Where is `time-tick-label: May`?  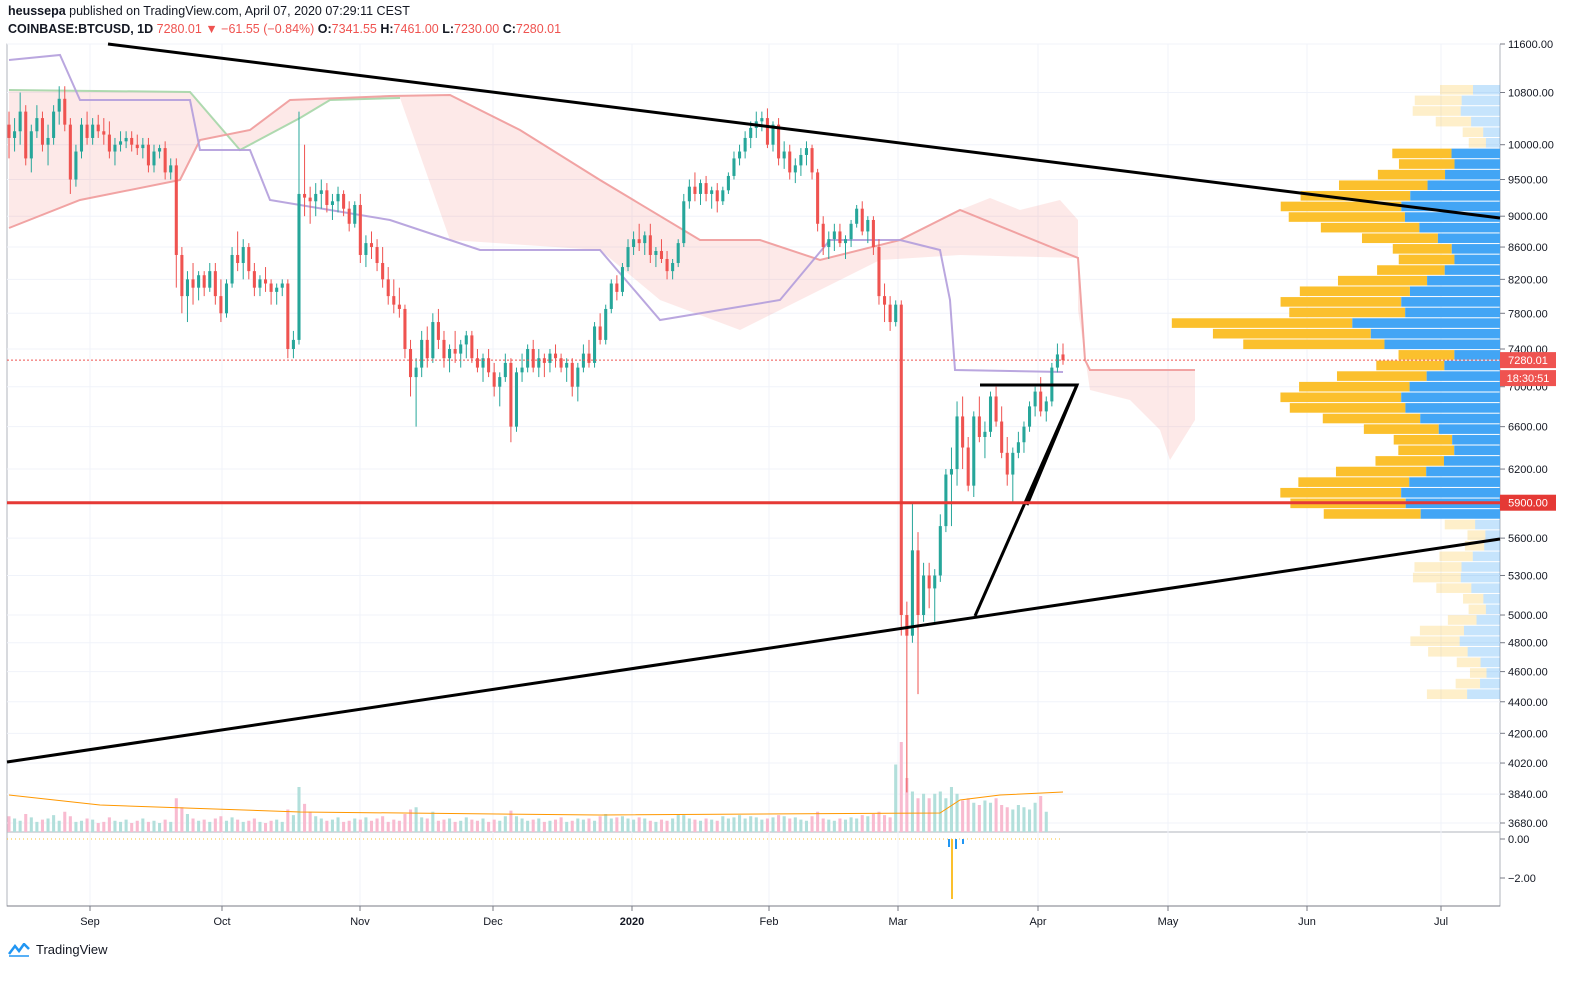
time-tick-label: May is located at coordinates (1168, 922).